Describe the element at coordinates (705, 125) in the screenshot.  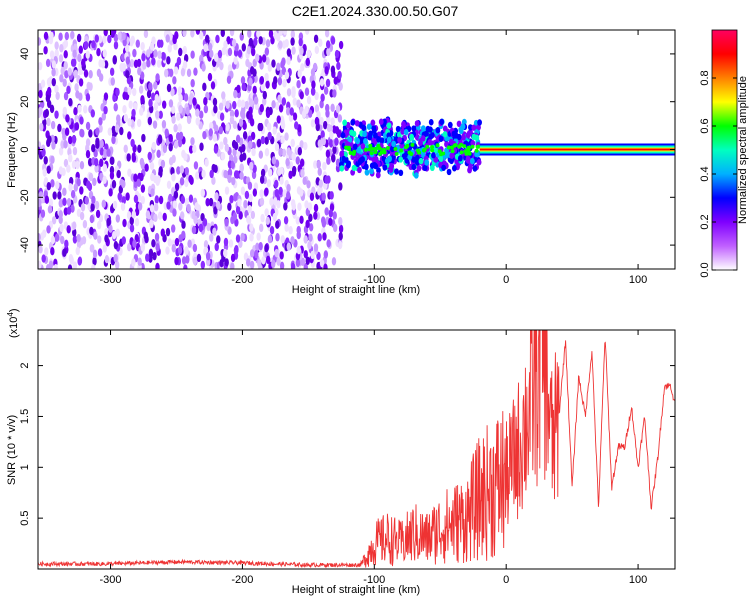
I see `colorbar-tick-label: 0.6` at that location.